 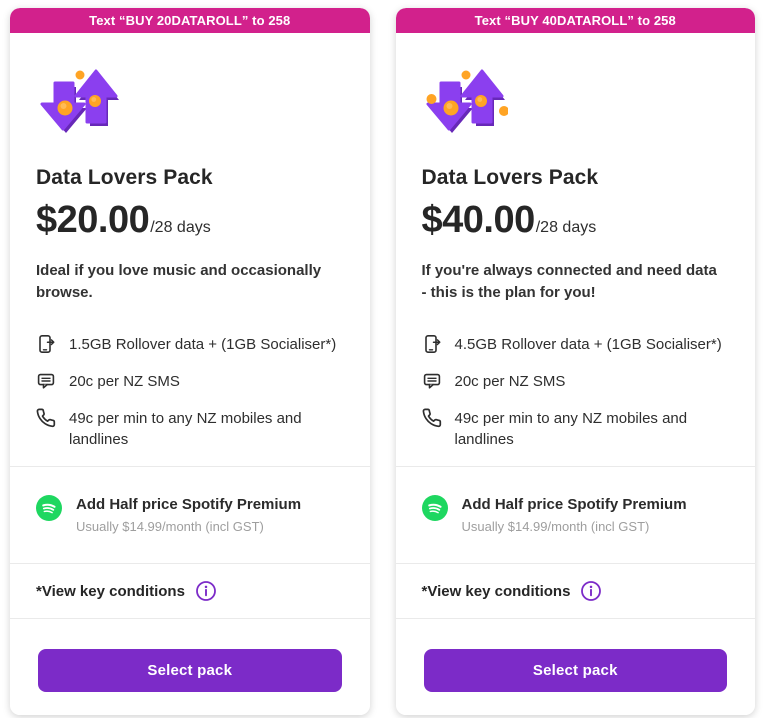 What do you see at coordinates (478, 220) in the screenshot?
I see `price-amount: $40.00` at bounding box center [478, 220].